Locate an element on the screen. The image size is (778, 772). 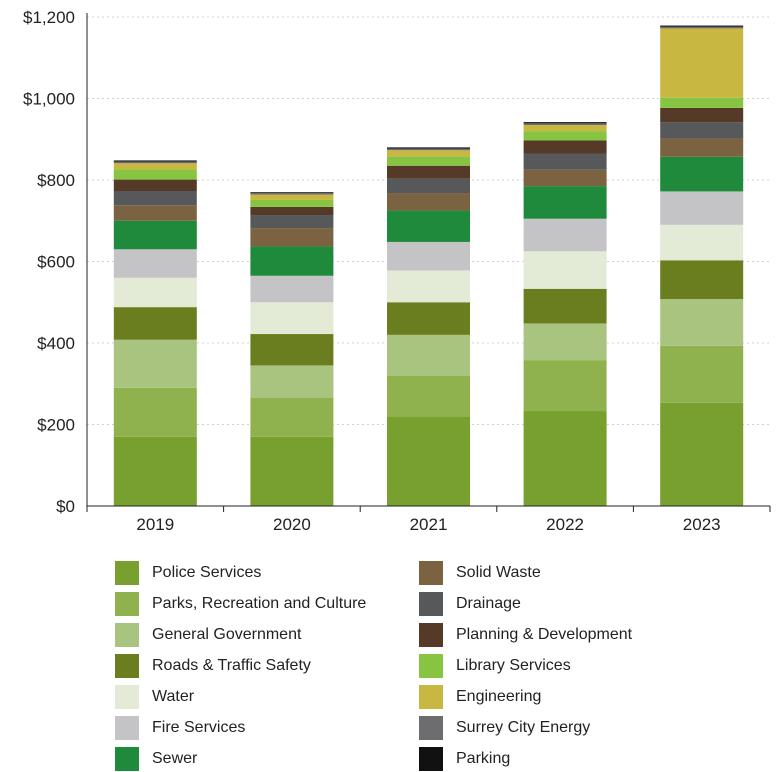
legend-item: Roads & Traffic Safety is located at coordinates (213, 666).